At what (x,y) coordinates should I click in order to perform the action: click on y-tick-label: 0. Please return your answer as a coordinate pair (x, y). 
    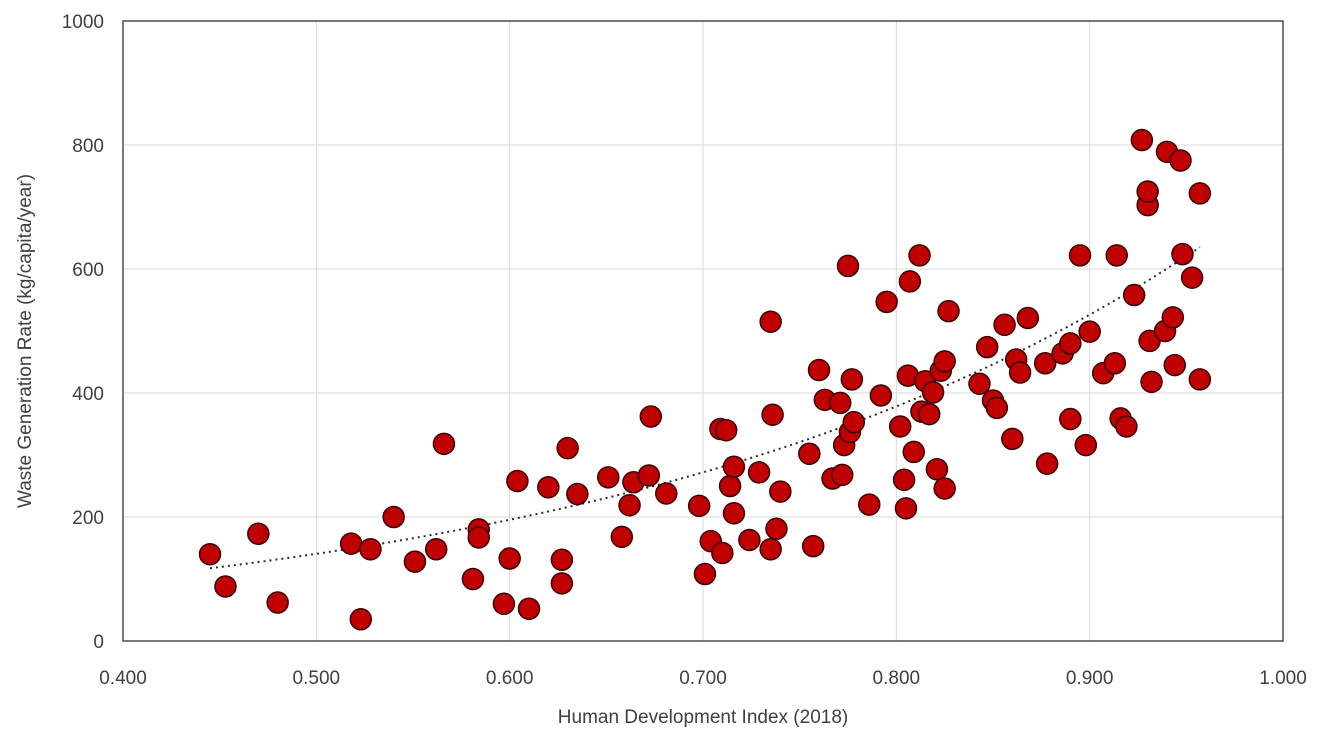
    Looking at the image, I should click on (98, 642).